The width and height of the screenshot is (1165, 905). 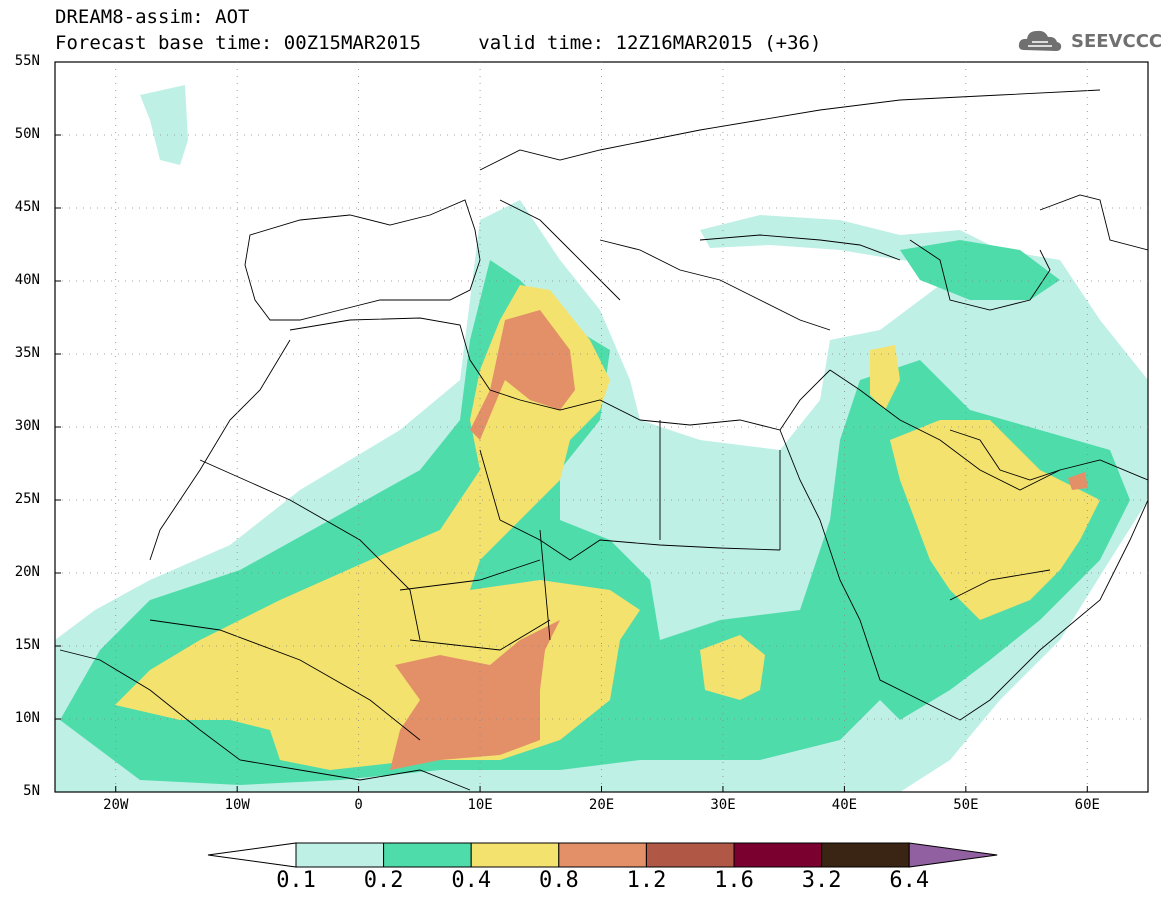 I want to click on lon-label: 50E, so click(x=966, y=805).